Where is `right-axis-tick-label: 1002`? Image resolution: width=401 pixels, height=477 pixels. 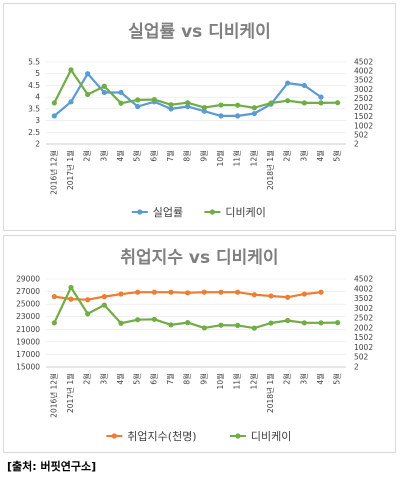
right-axis-tick-label: 1002 is located at coordinates (363, 125).